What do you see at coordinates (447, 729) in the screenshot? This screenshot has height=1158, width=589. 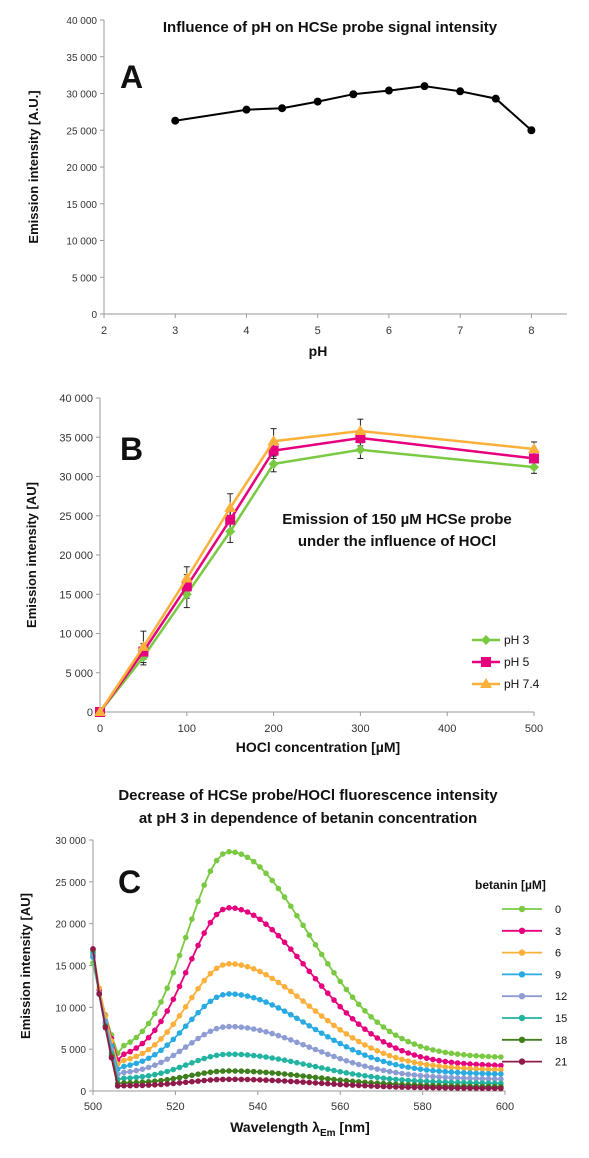 I see `panel-b-x-tick-label: 400` at bounding box center [447, 729].